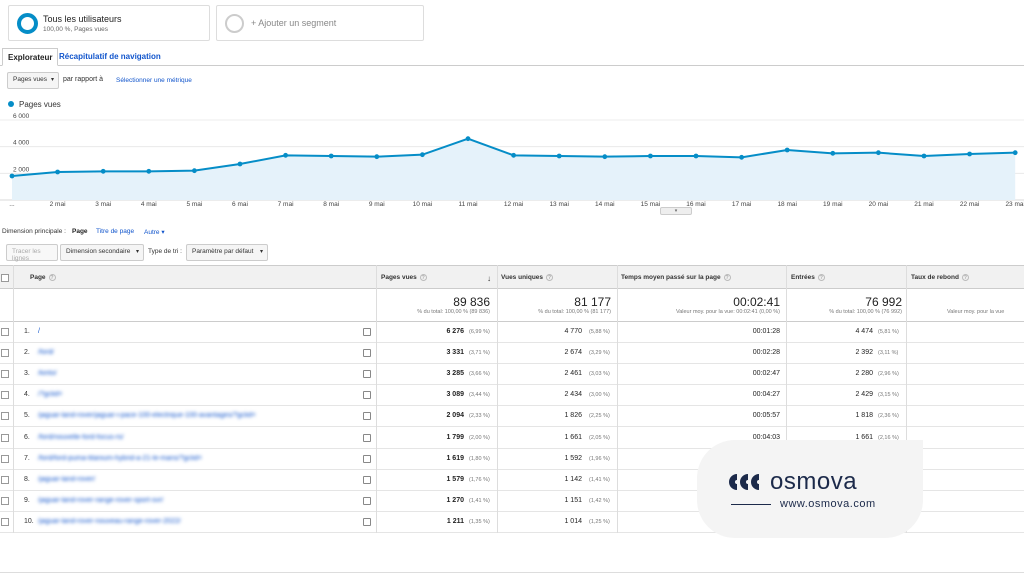 Image resolution: width=1024 pixels, height=576 pixels. Describe the element at coordinates (50, 395) in the screenshot. I see `row-page-link: /?gclid=` at that location.